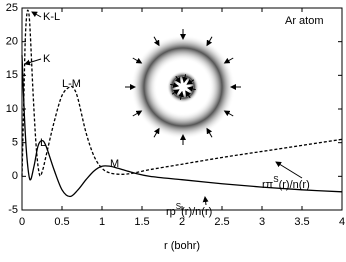 Image resolution: width=346 pixels, height=262 pixels. What do you see at coordinates (15, 176) in the screenshot?
I see `y-tick-label: 0` at bounding box center [15, 176].